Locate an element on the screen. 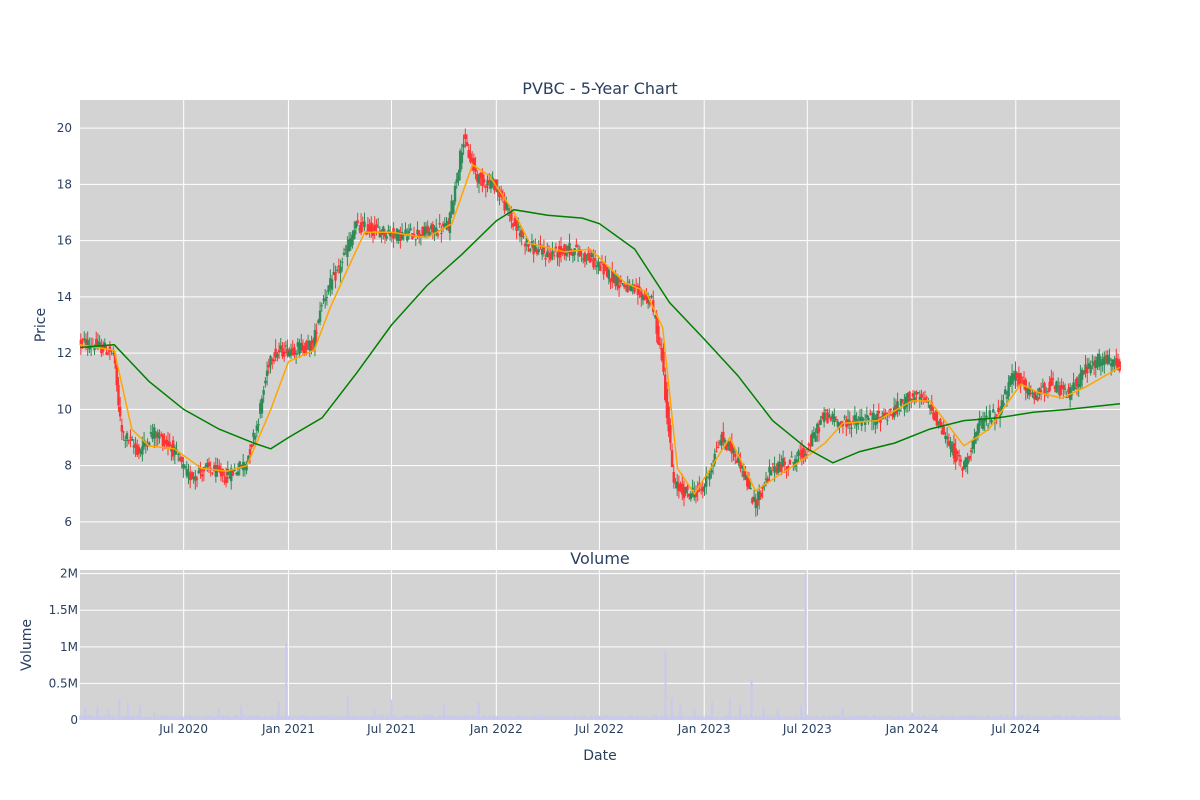 The width and height of the screenshot is (1200, 800). volume-spike-bar is located at coordinates (671, 709).